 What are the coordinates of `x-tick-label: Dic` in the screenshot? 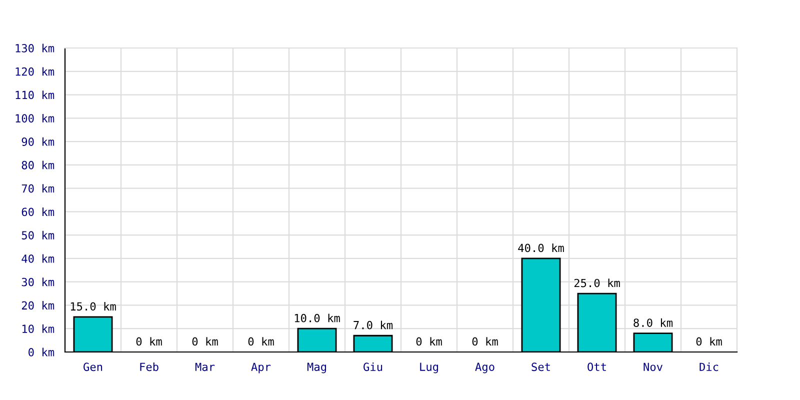 It's located at (709, 367).